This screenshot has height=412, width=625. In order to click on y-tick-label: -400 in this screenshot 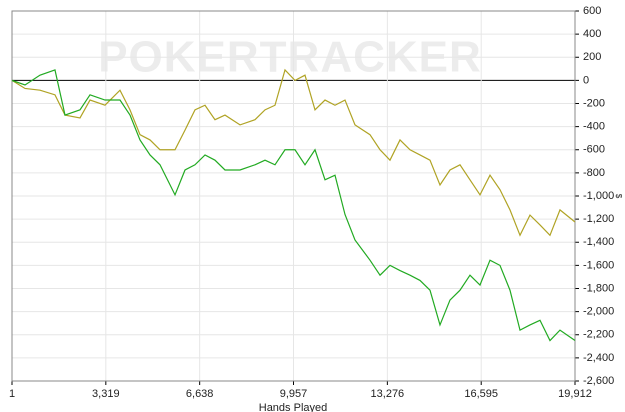, I will do `click(594, 127)`.